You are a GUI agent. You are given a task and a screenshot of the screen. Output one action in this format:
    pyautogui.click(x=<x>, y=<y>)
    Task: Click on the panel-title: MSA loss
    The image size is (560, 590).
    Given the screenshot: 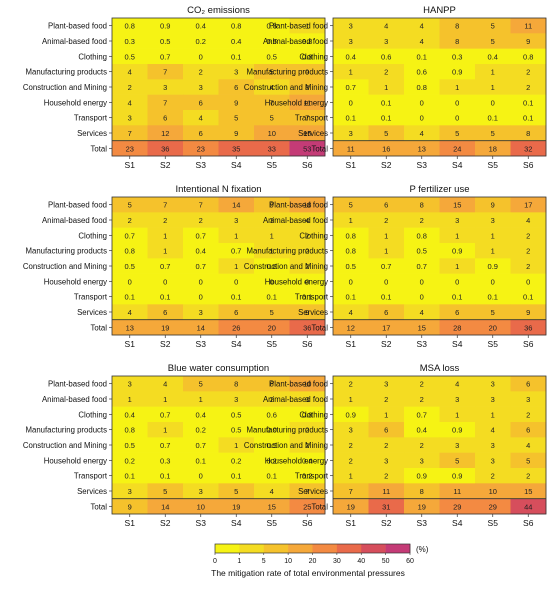 What is the action you would take?
    pyautogui.click(x=440, y=368)
    